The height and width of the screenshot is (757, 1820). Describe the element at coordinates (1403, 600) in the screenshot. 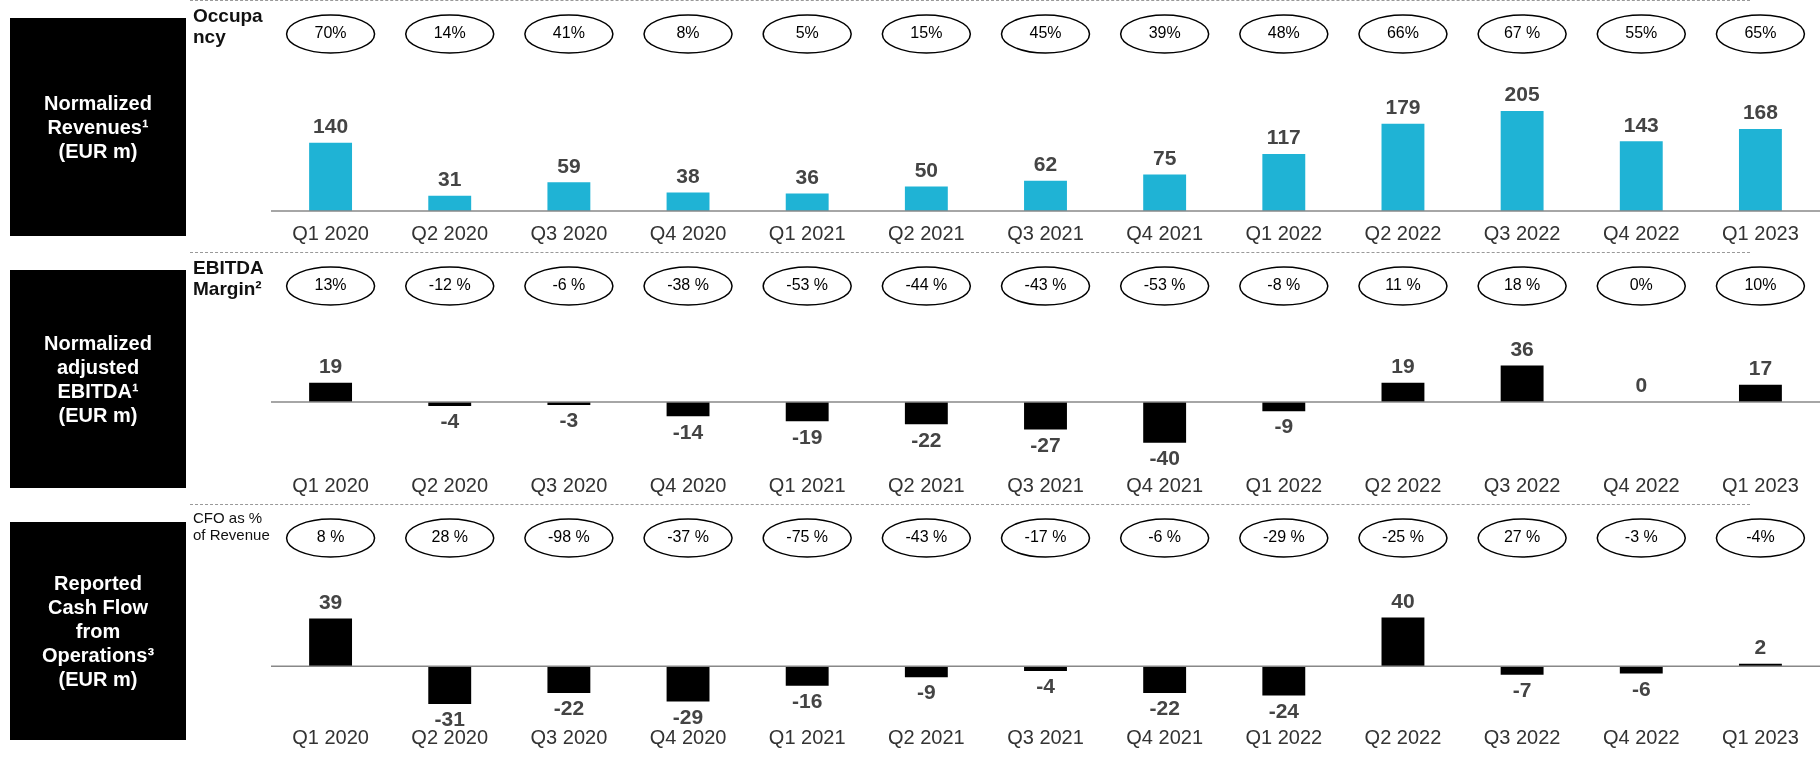

I see `data-label: 40` at that location.